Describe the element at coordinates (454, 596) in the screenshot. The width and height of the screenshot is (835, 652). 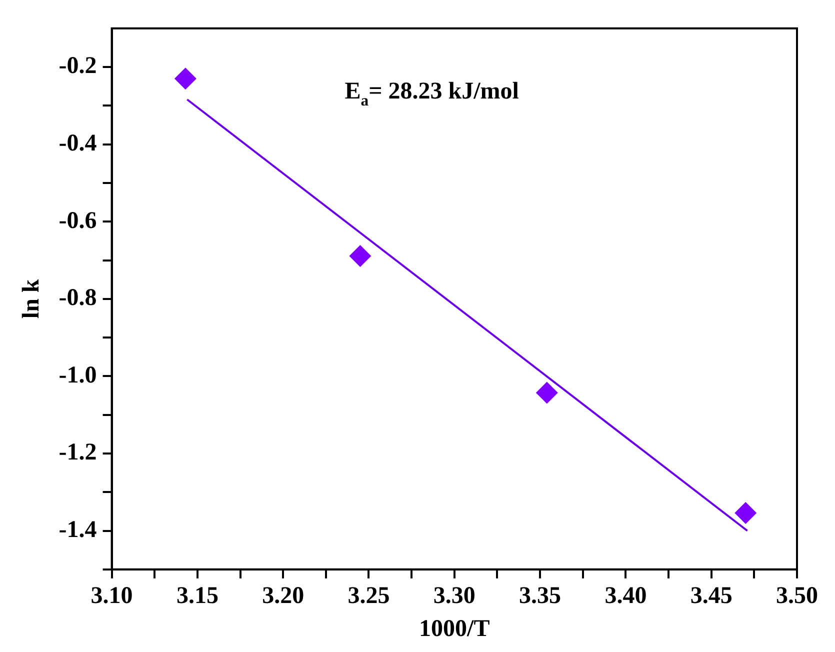
I see `x-tick-label: 3.30` at that location.